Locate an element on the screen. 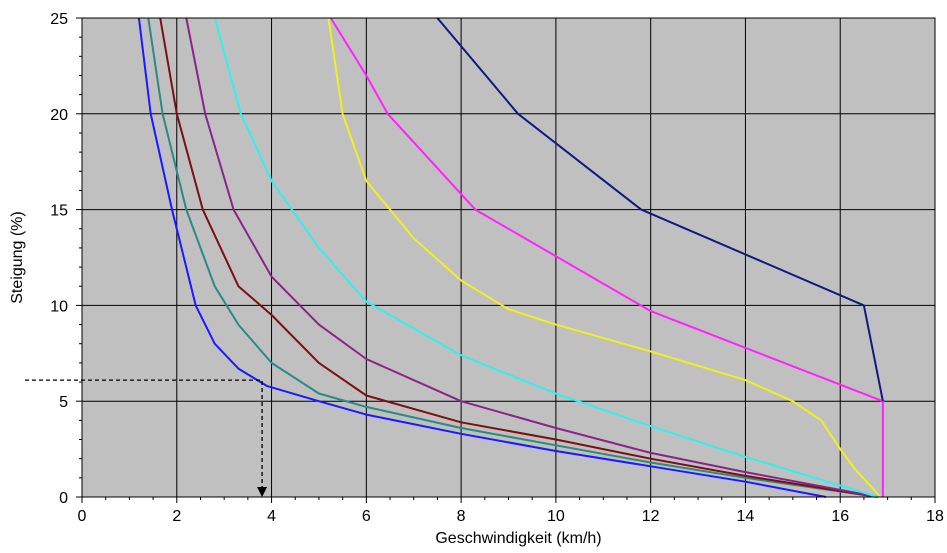  x-tick-label: 16 is located at coordinates (840, 516).